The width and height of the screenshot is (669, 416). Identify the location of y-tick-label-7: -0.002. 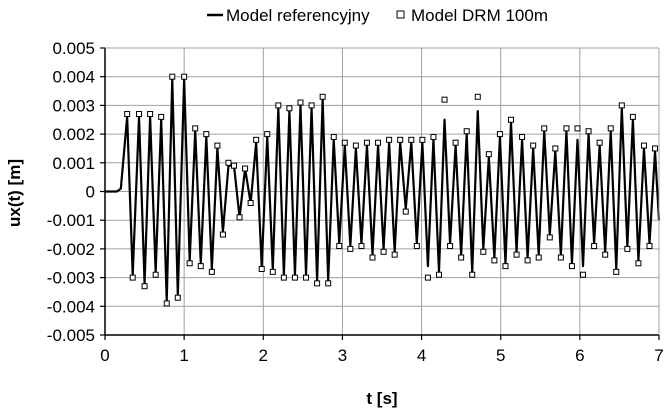
(71, 249).